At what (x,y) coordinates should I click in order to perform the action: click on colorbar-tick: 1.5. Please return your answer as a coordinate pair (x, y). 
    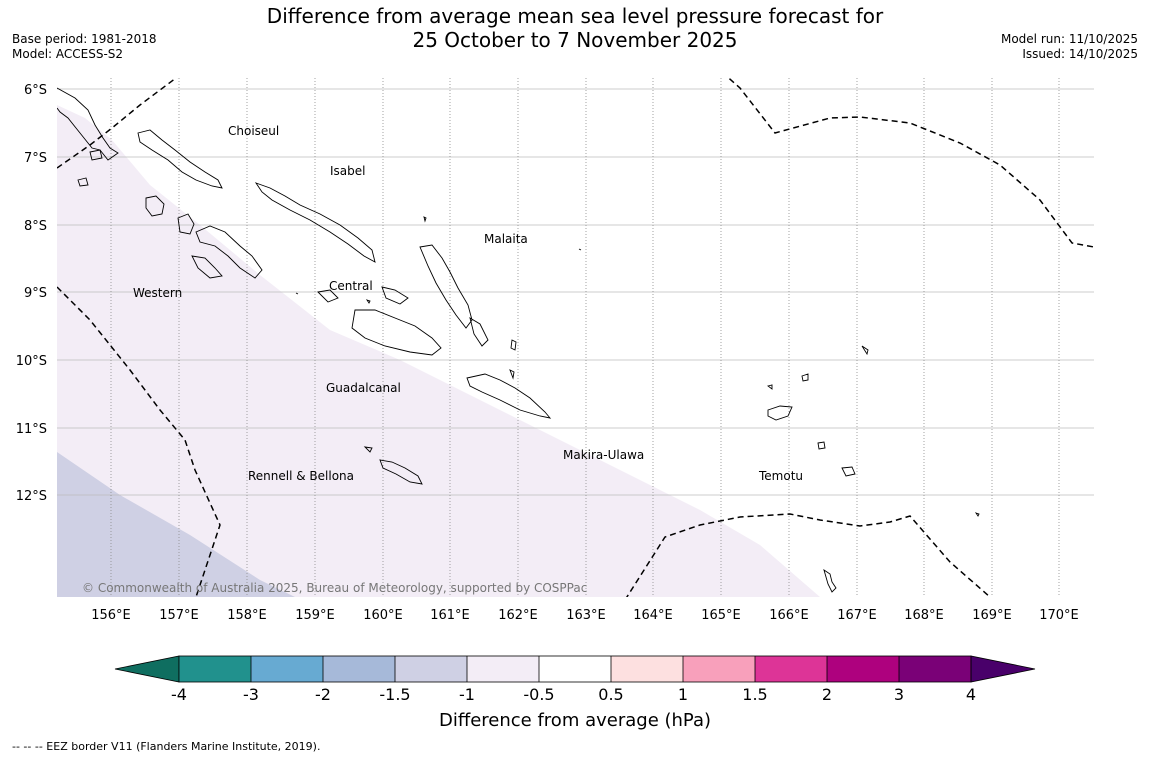
    Looking at the image, I should click on (754, 694).